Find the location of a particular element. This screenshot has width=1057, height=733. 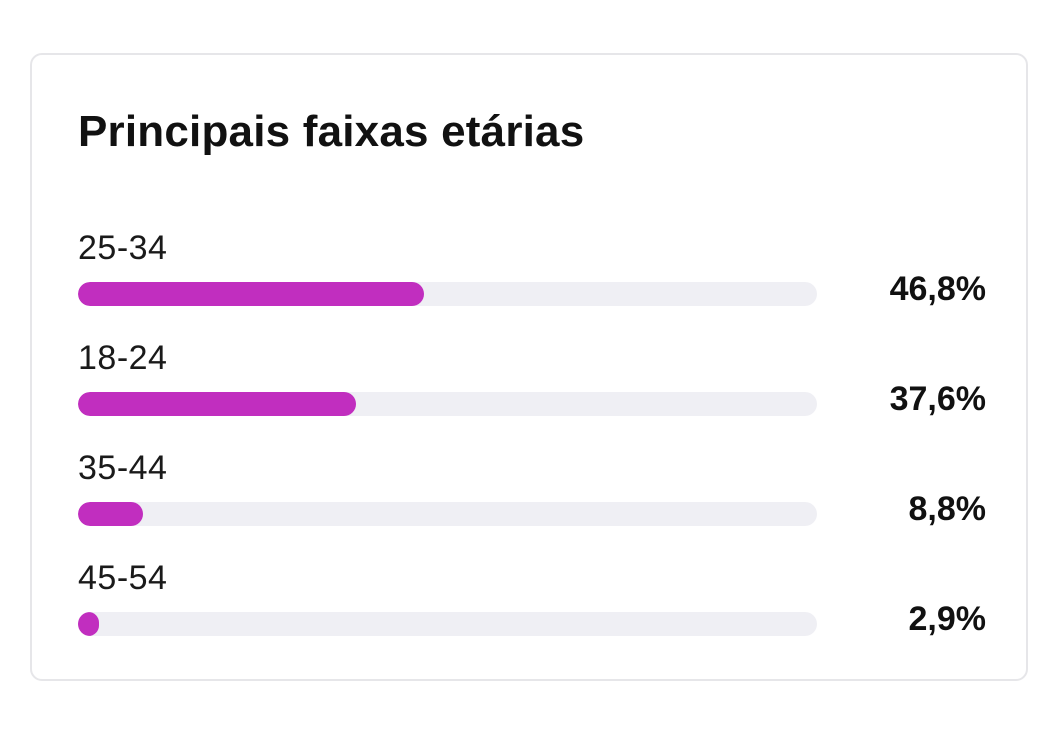

card-title: Principais faixas etárias is located at coordinates (331, 131).